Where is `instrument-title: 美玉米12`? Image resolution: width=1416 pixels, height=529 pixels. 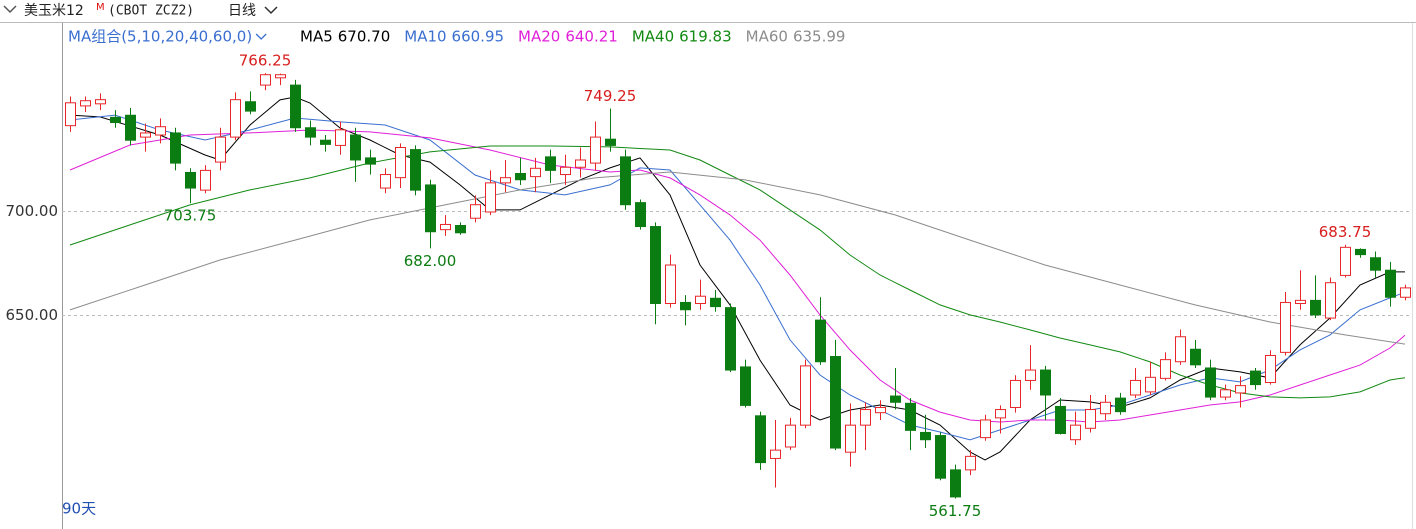 instrument-title: 美玉米12 is located at coordinates (54, 11).